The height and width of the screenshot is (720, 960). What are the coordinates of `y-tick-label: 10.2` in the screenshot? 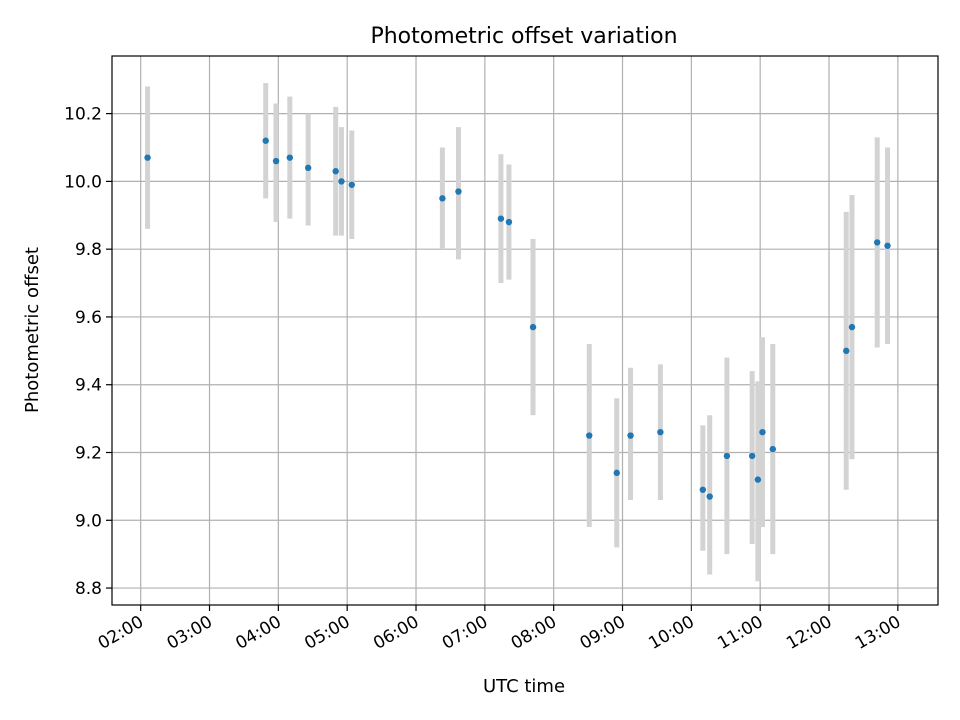 It's located at (83, 115).